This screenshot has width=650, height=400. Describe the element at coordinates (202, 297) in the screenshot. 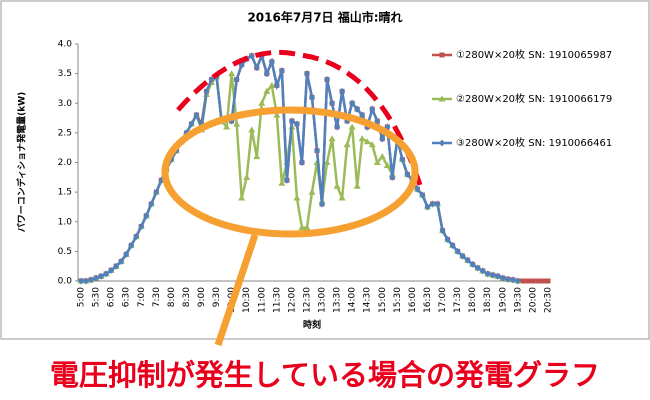

I see `x-tick-label: 9:00` at that location.